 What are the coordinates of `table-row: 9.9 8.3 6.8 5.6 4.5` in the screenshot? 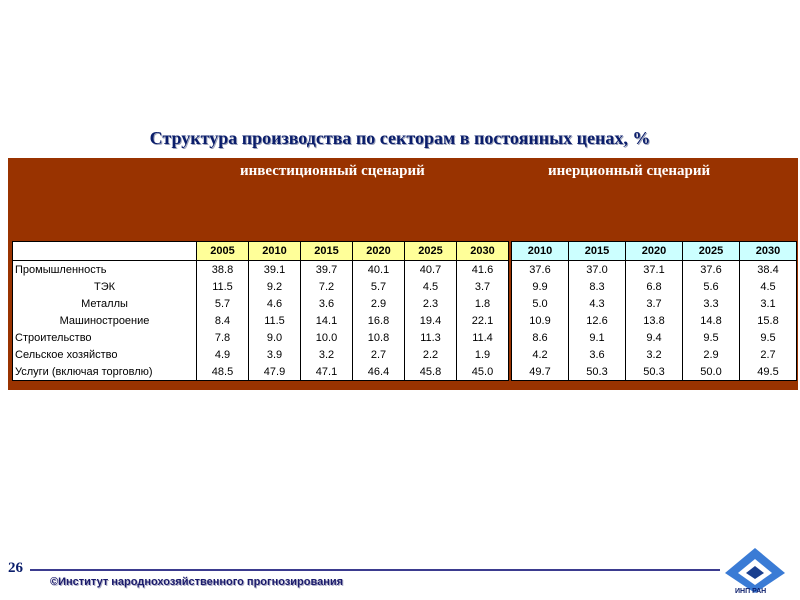 It's located at (654, 286).